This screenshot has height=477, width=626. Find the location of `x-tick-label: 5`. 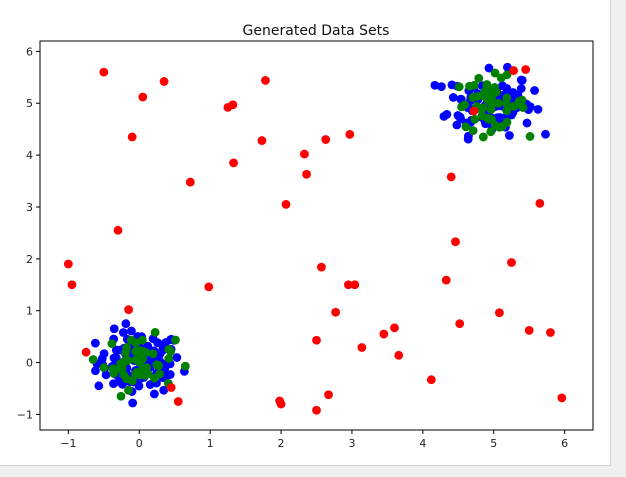

x-tick-label: 5 is located at coordinates (493, 443).